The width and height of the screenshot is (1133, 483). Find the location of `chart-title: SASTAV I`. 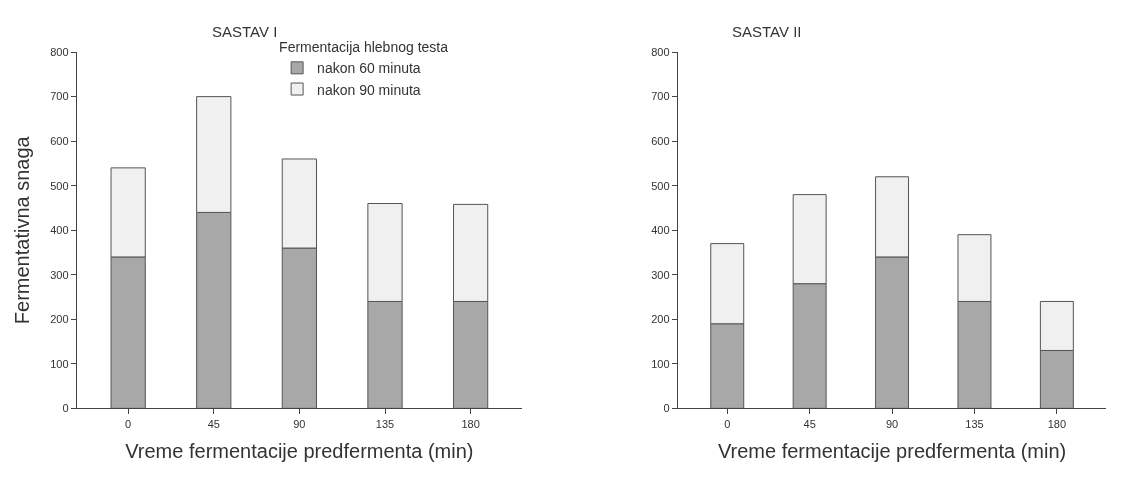

chart-title: SASTAV I is located at coordinates (245, 31).